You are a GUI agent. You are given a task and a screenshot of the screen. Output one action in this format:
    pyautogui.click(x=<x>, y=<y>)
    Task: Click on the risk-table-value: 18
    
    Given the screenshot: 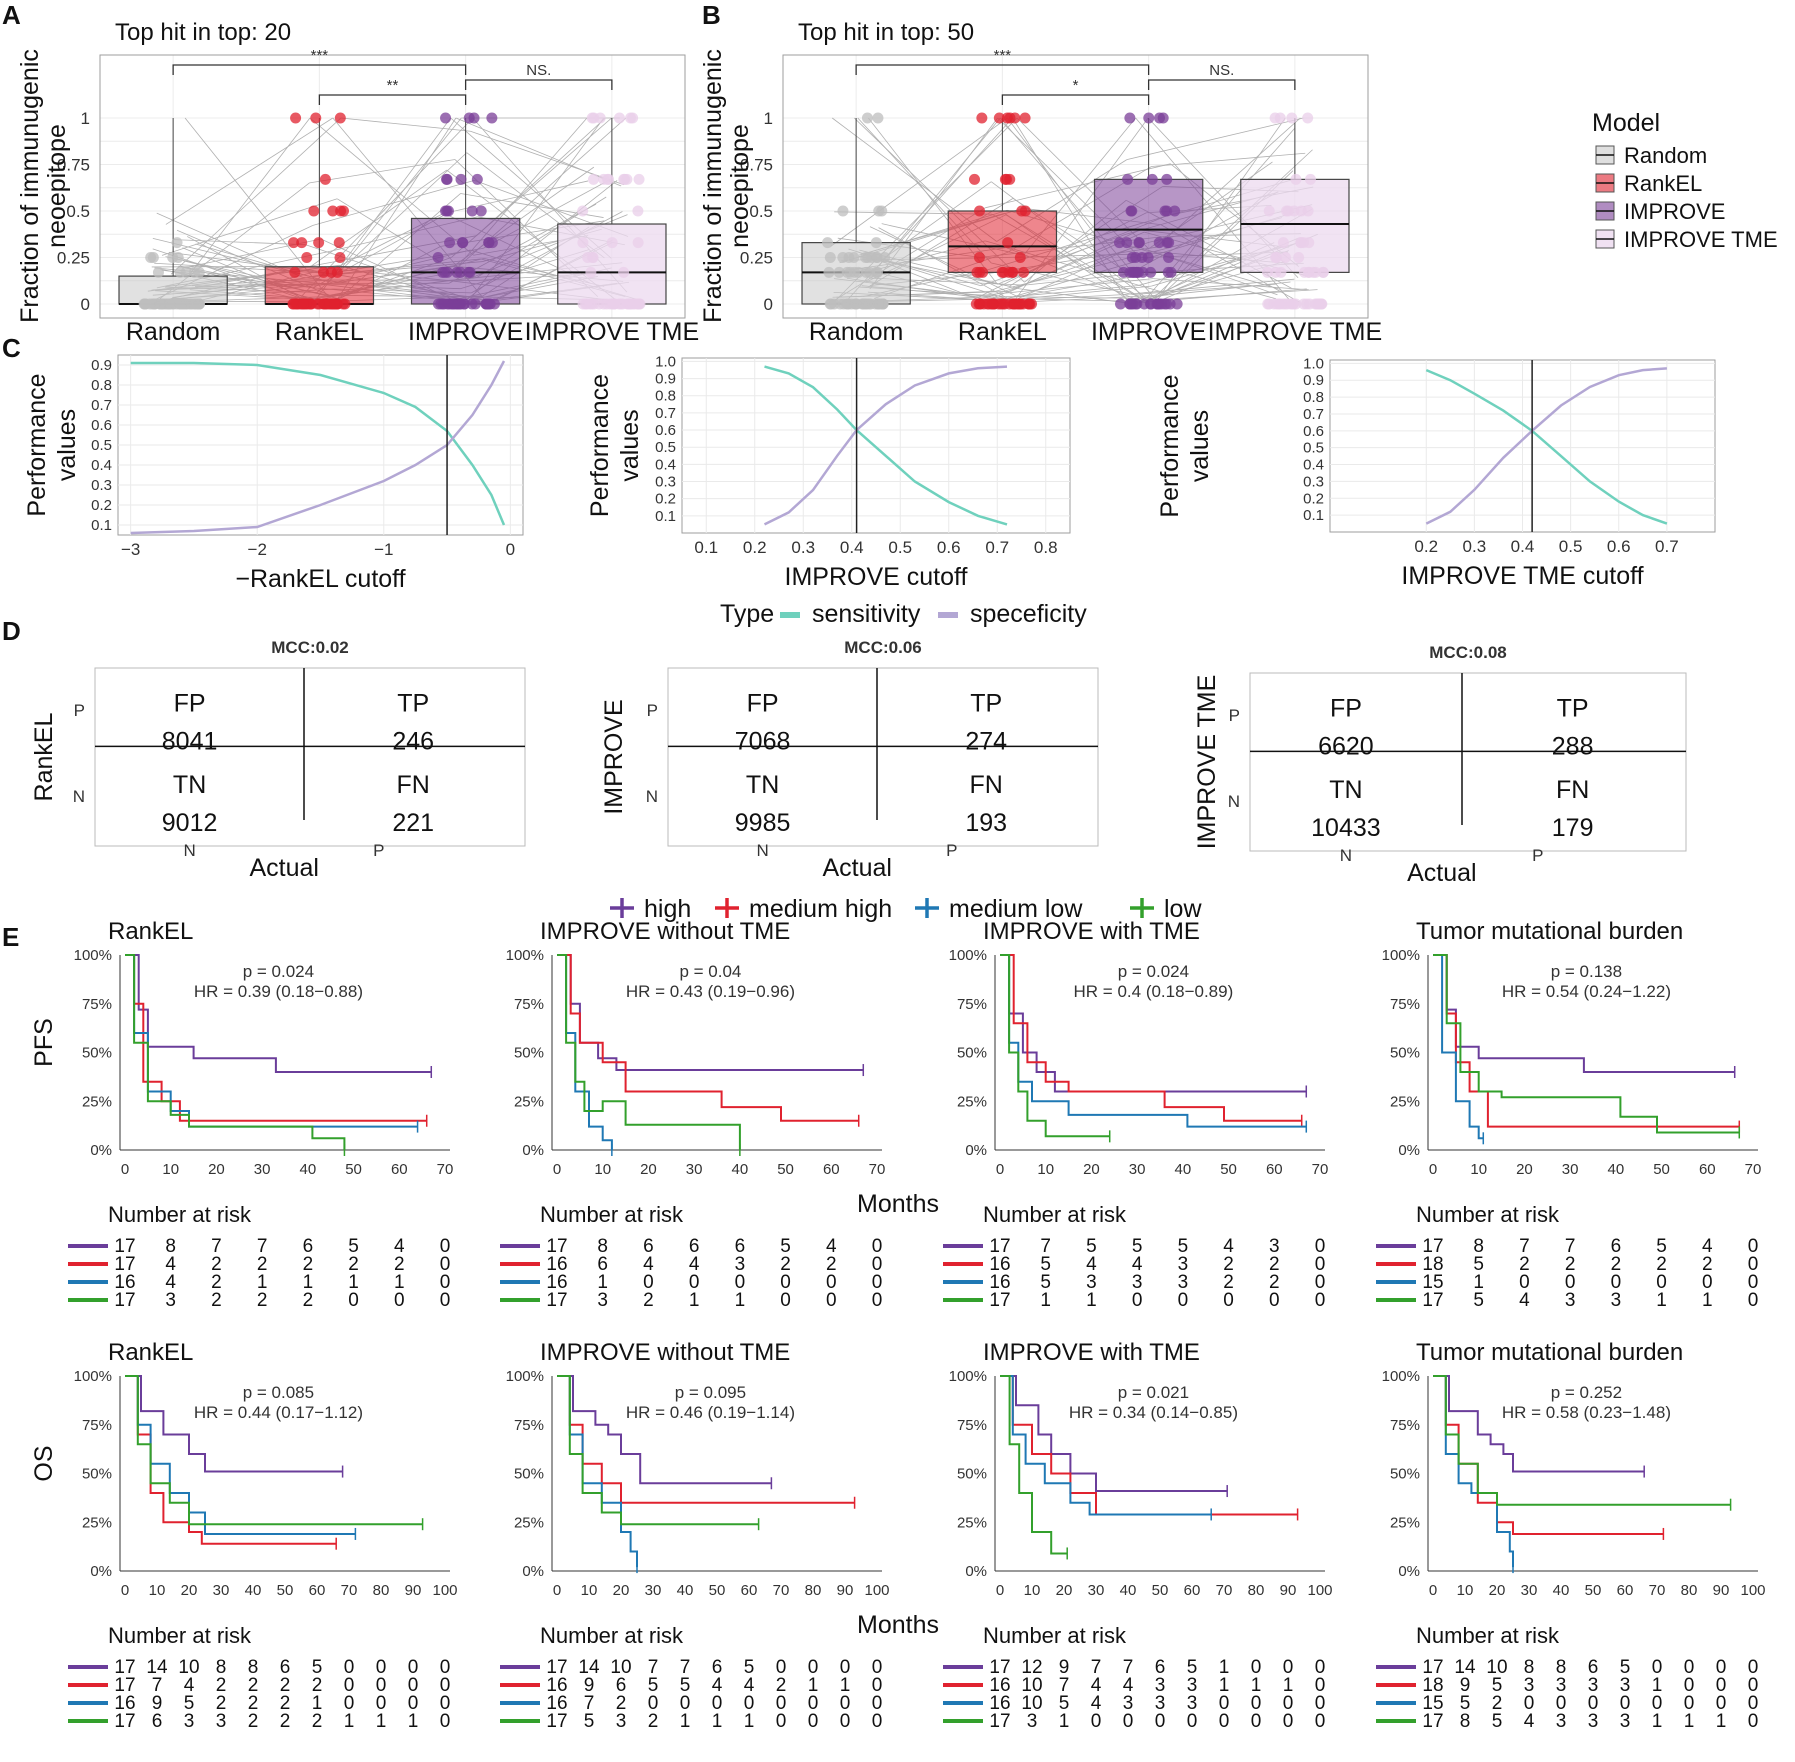 What is the action you would take?
    pyautogui.click(x=1432, y=1685)
    